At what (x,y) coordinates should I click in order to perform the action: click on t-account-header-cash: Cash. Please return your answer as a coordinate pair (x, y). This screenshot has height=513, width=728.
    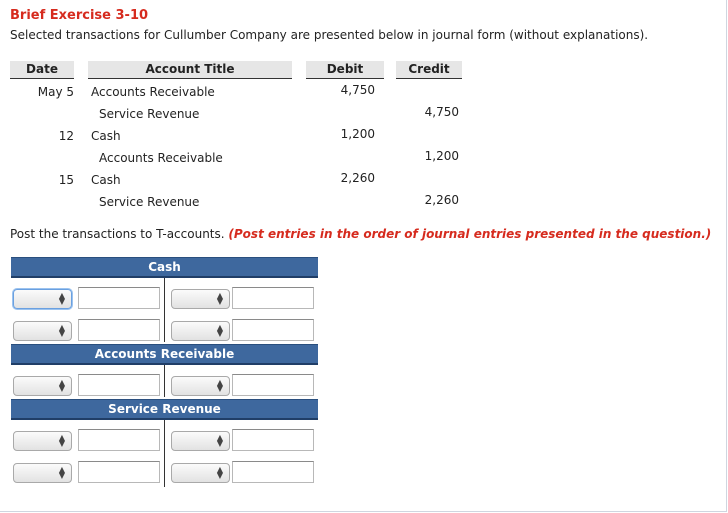
    Looking at the image, I should click on (164, 267).